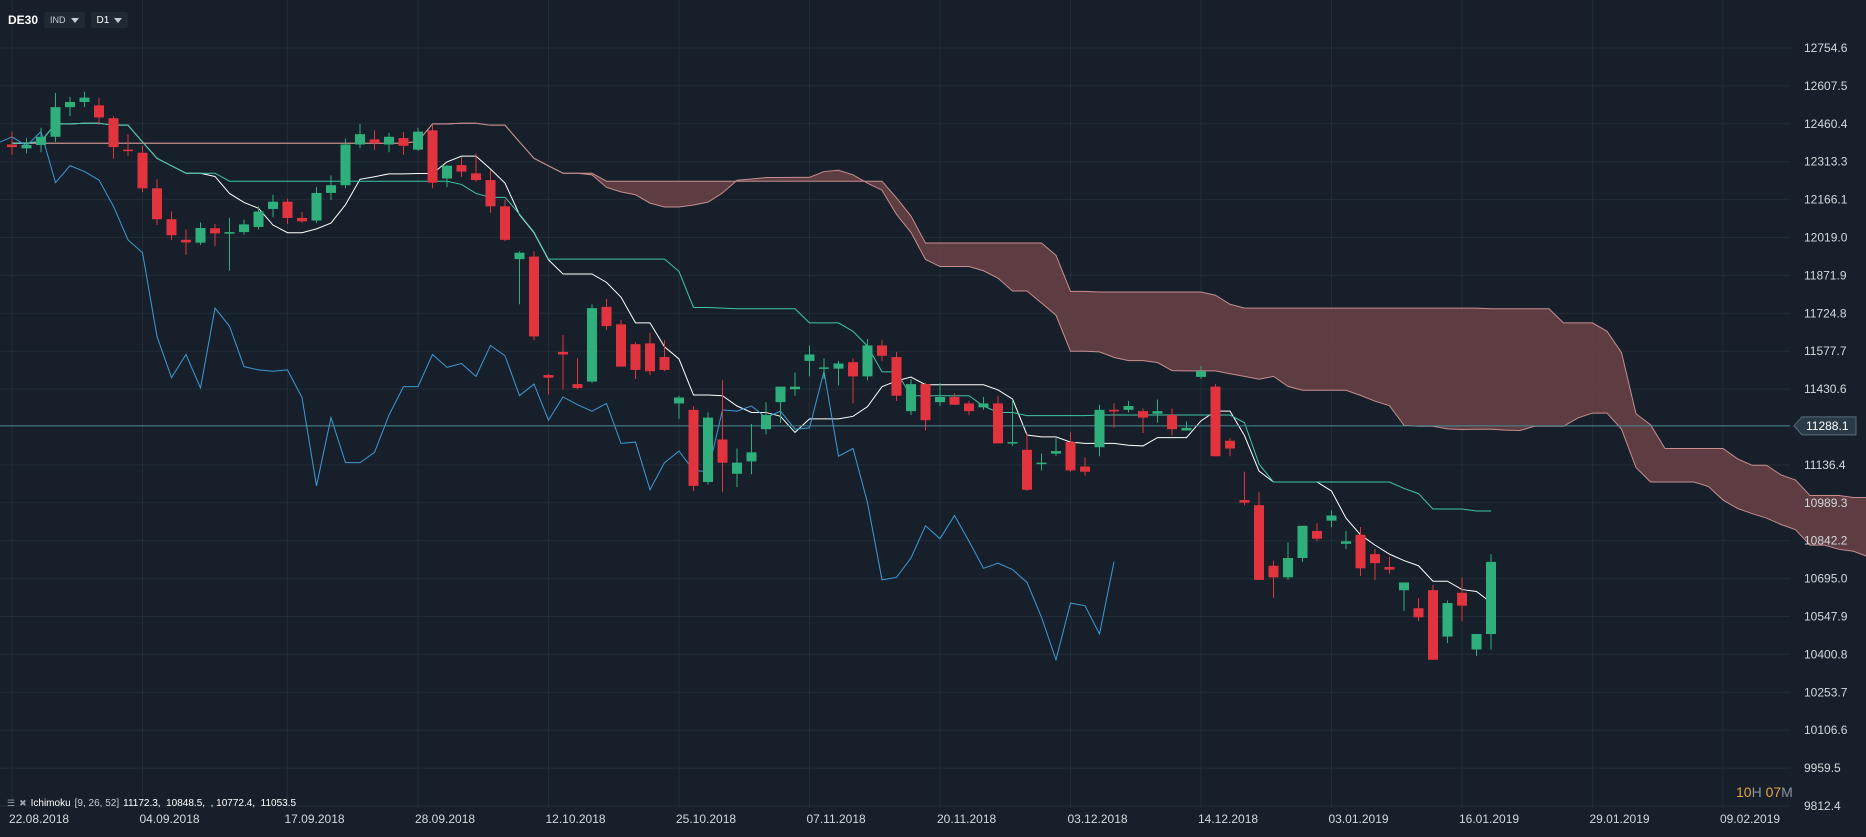  I want to click on current-price-tag, so click(1825, 426).